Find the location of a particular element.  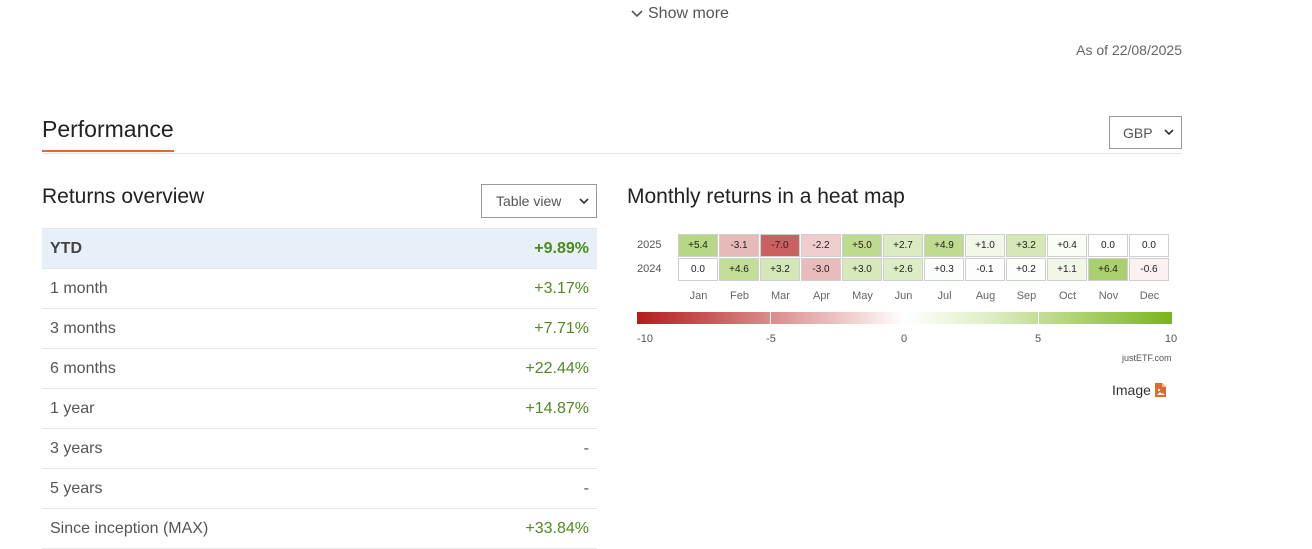

row-label: 5 years is located at coordinates (76, 488).